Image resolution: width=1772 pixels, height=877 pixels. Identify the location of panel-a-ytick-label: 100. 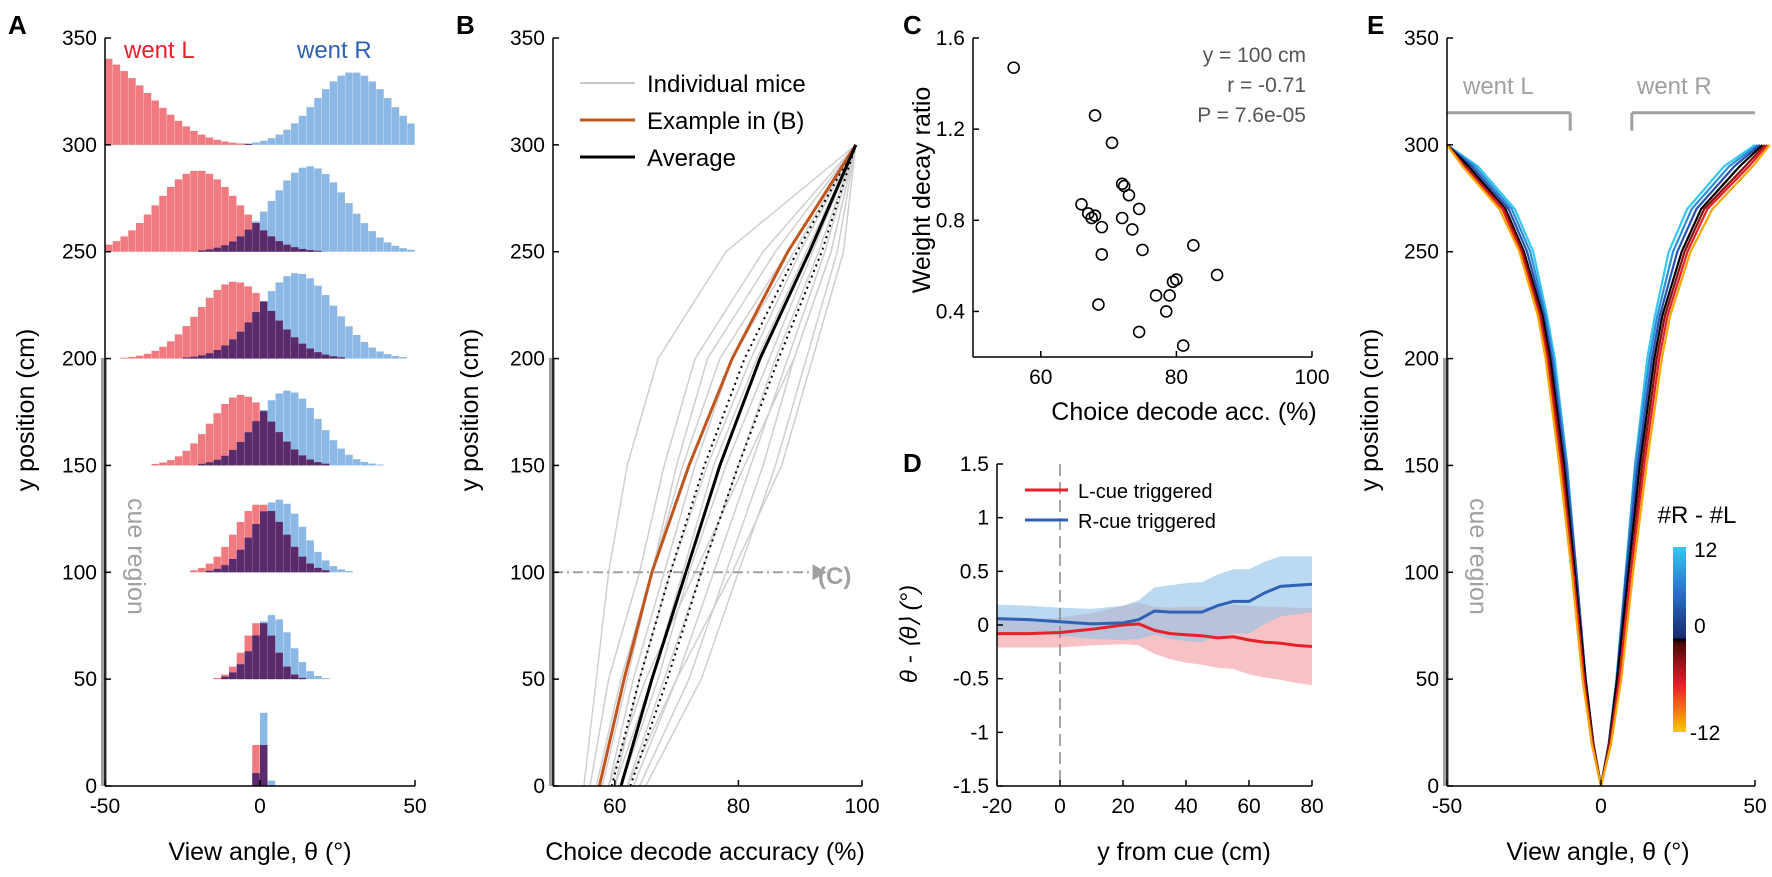
(79, 572).